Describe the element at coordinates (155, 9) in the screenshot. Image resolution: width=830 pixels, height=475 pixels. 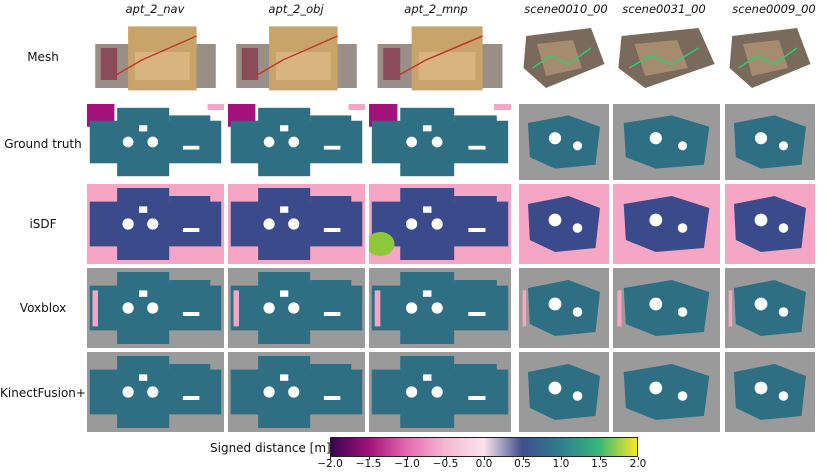
I see `col-header-apt-2-nav: apt_2_nav` at that location.